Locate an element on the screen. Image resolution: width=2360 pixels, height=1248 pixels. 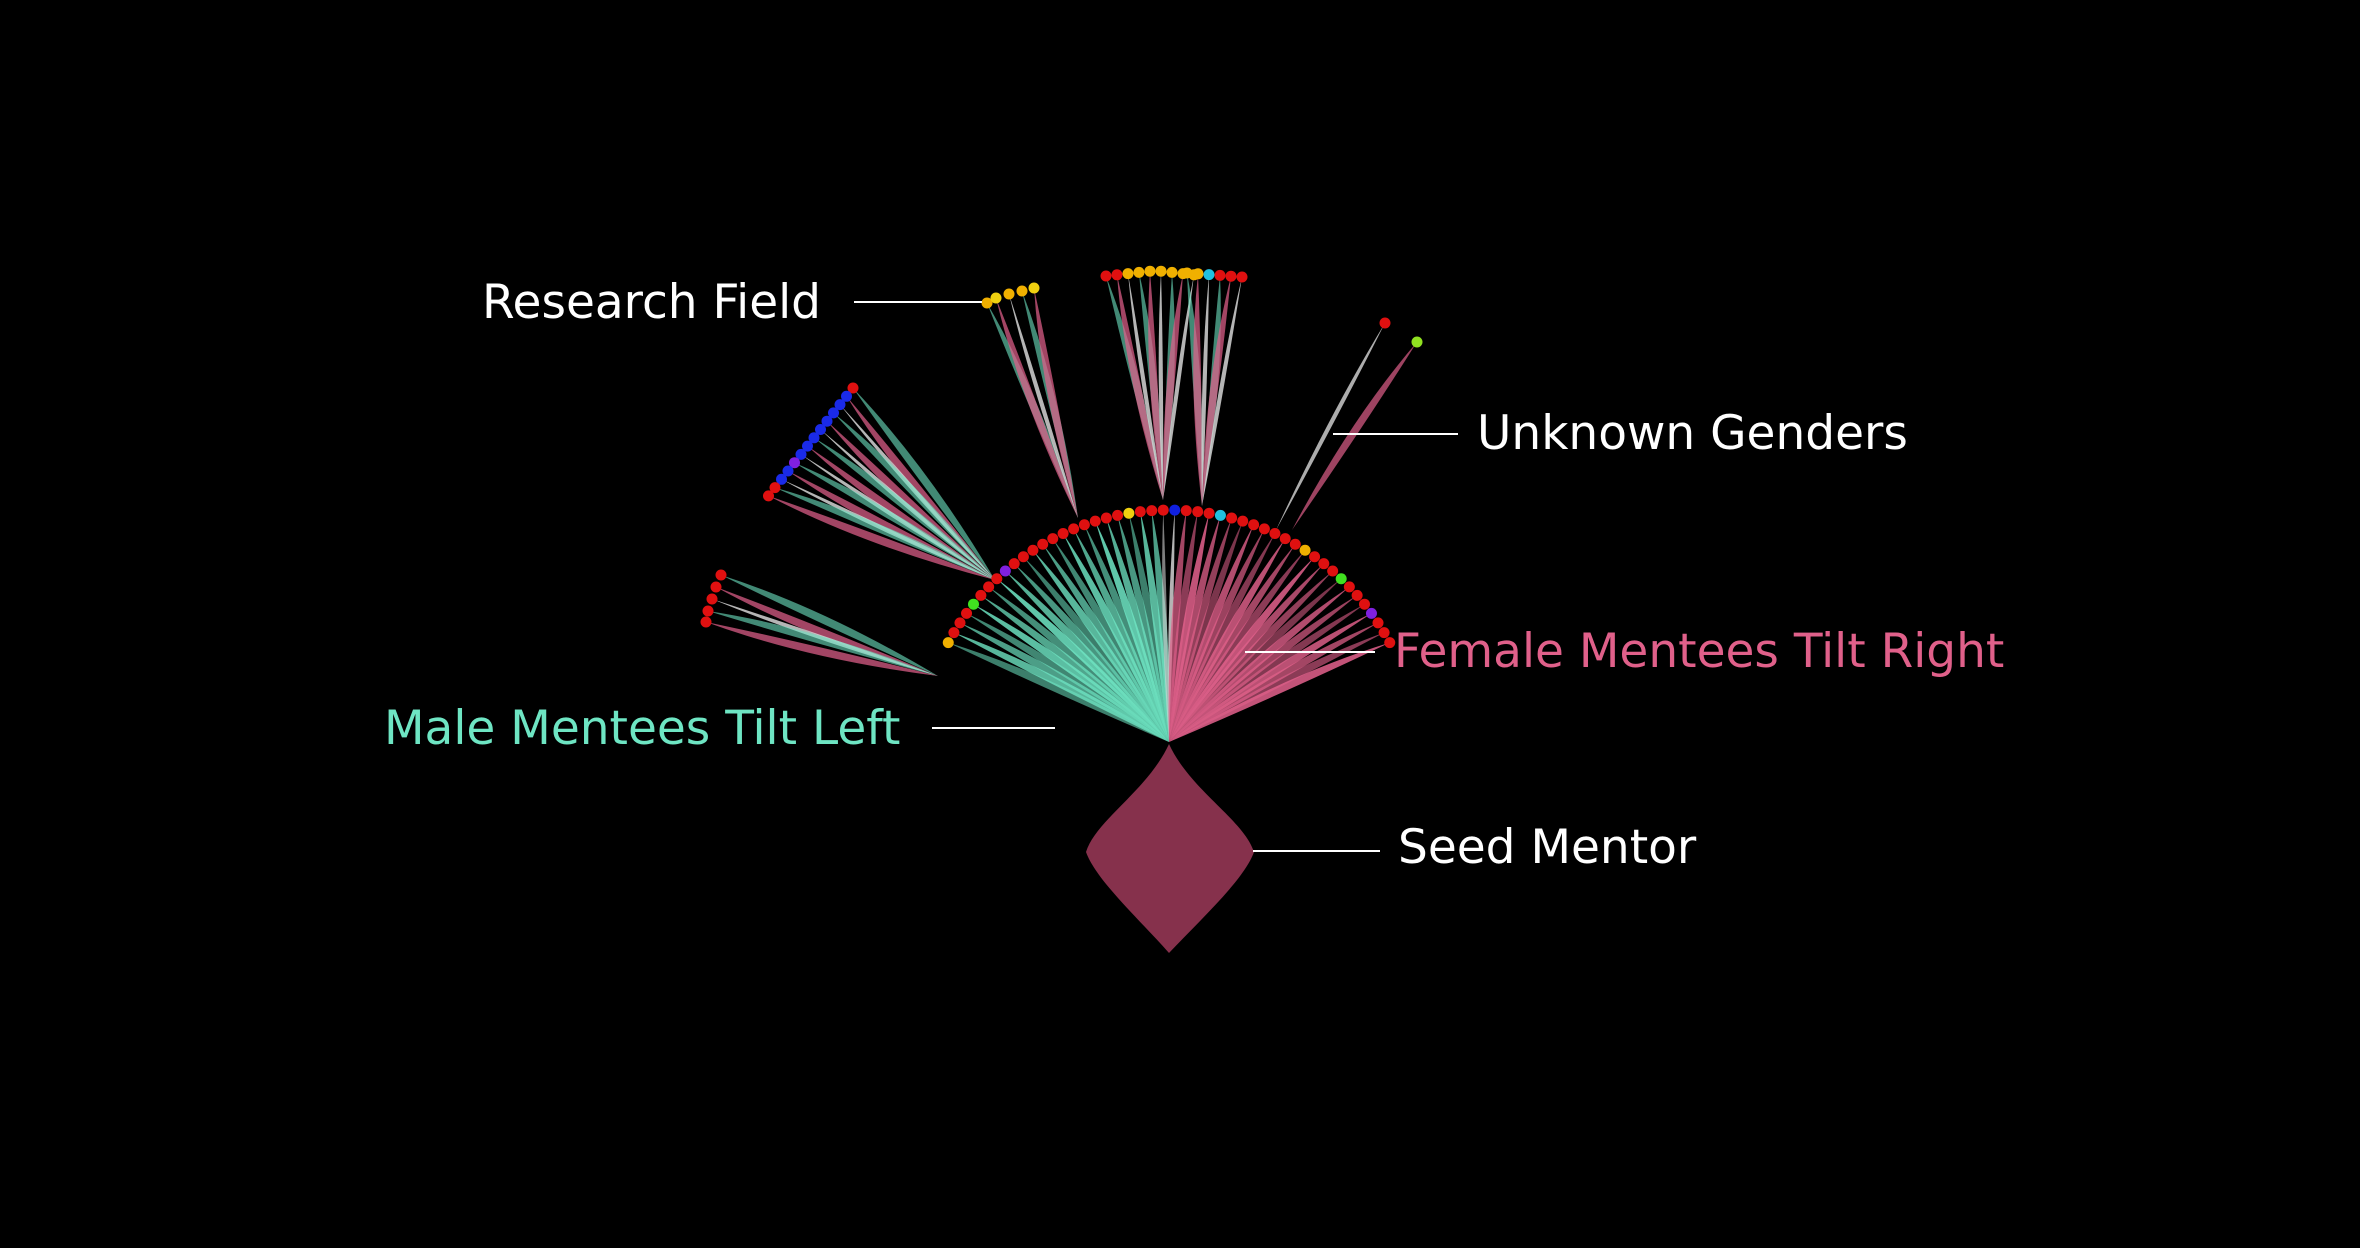
seed-layer is located at coordinates (1170, 848).